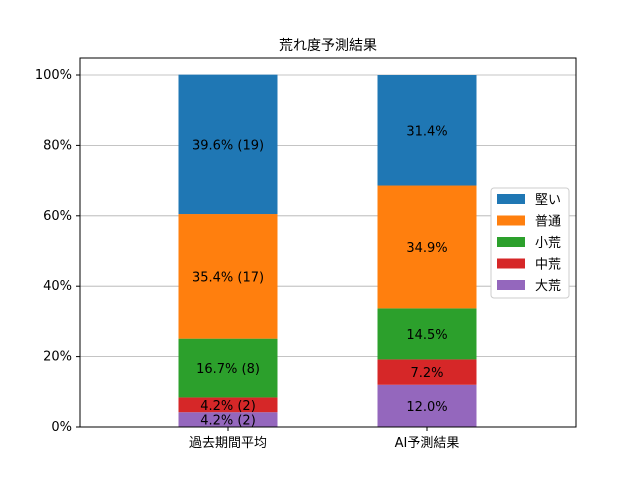 The image size is (640, 484). I want to click on data-label: 34.9%, so click(426, 248).